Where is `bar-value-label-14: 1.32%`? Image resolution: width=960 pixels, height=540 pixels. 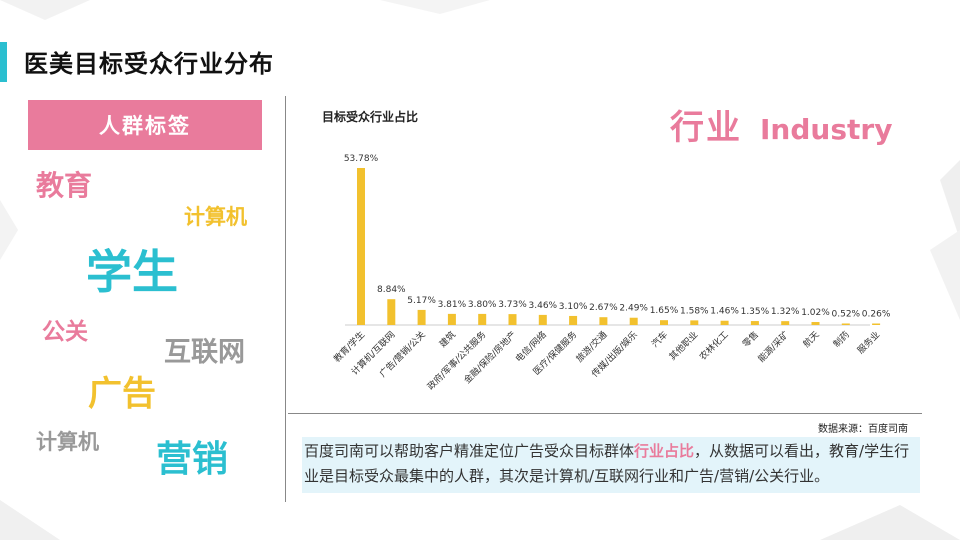 bar-value-label-14: 1.32% is located at coordinates (785, 312).